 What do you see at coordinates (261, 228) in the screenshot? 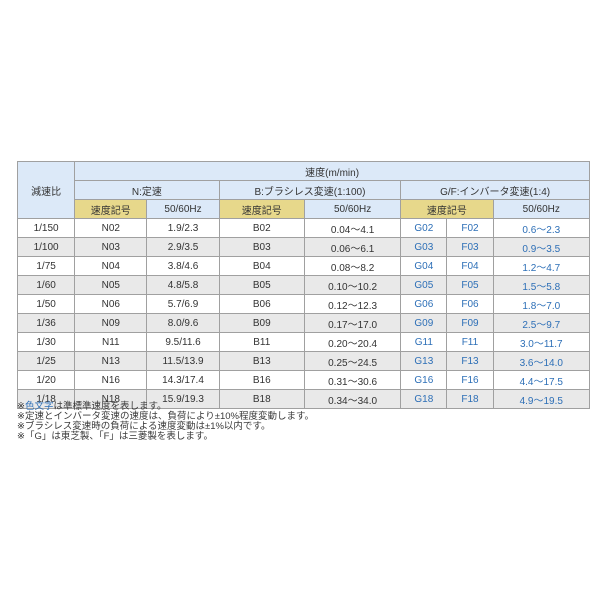
I see `cell-b-sym: B02` at bounding box center [261, 228].